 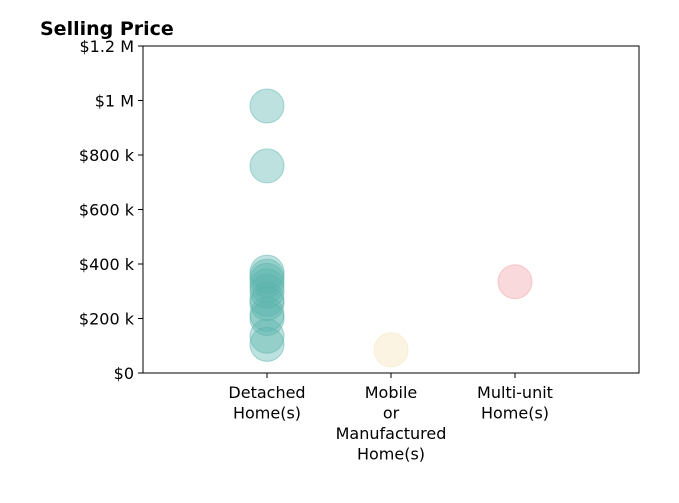 What do you see at coordinates (515, 403) in the screenshot?
I see `x-category-label: Multi-unit Home(s)` at bounding box center [515, 403].